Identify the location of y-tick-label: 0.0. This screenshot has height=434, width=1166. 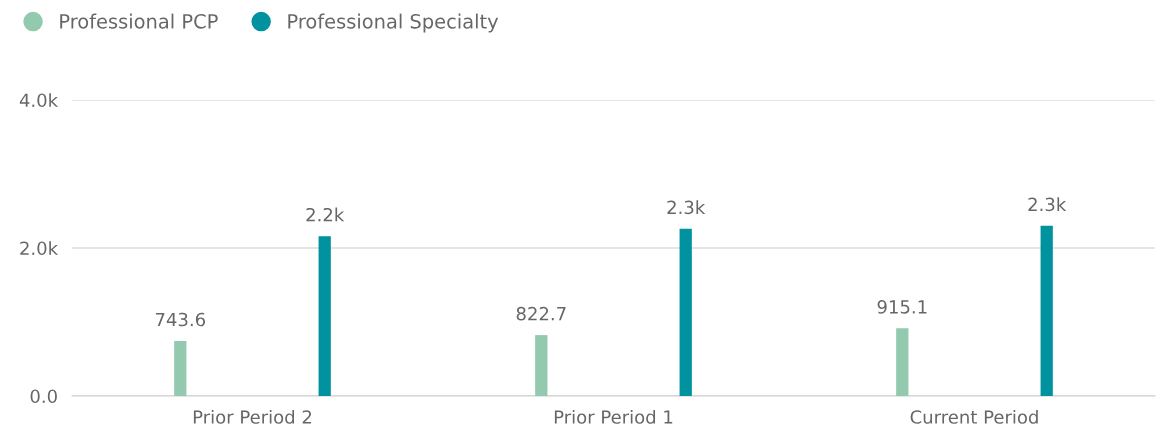
(43, 396).